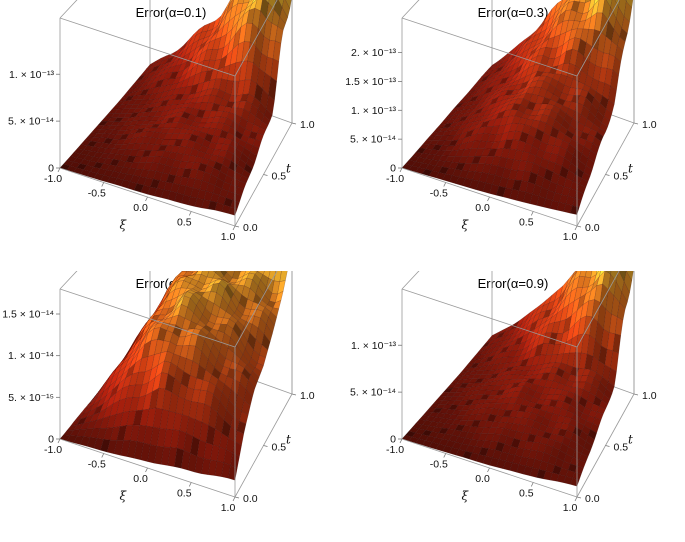 This screenshot has height=542, width=685. Describe the element at coordinates (513, 12) in the screenshot. I see `chart-title: Error(α=0.3)` at that location.